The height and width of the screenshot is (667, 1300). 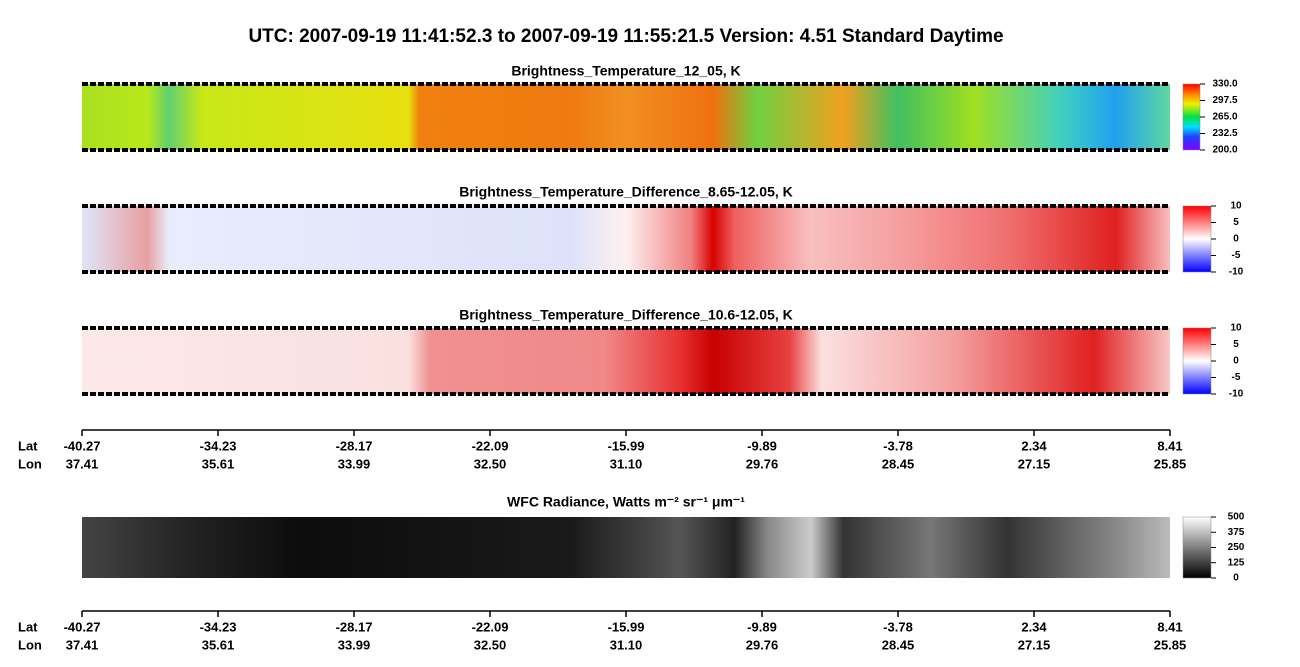 What do you see at coordinates (1224, 84) in the screenshot?
I see `colorbar-tick-label: 330.0` at bounding box center [1224, 84].